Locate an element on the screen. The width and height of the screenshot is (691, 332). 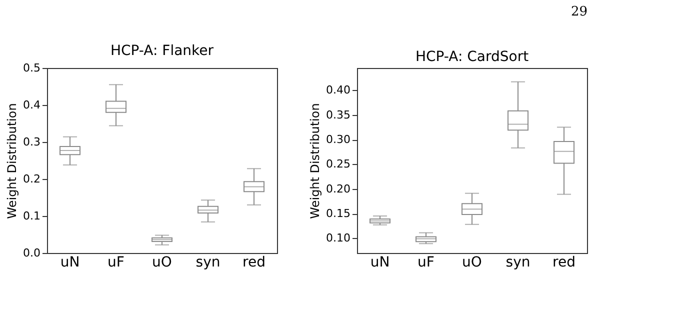
y-tick-label: 0.40 is located at coordinates (338, 90).